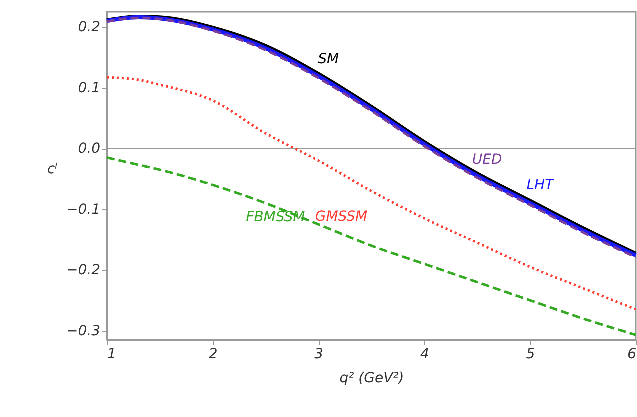  I want to click on y-axis-title: cˡ, so click(52, 170).